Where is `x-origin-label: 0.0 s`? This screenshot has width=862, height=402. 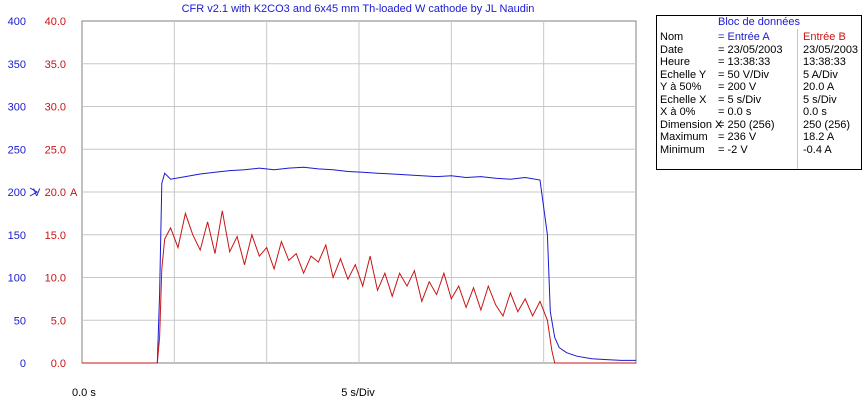
x-origin-label: 0.0 s is located at coordinates (84, 393).